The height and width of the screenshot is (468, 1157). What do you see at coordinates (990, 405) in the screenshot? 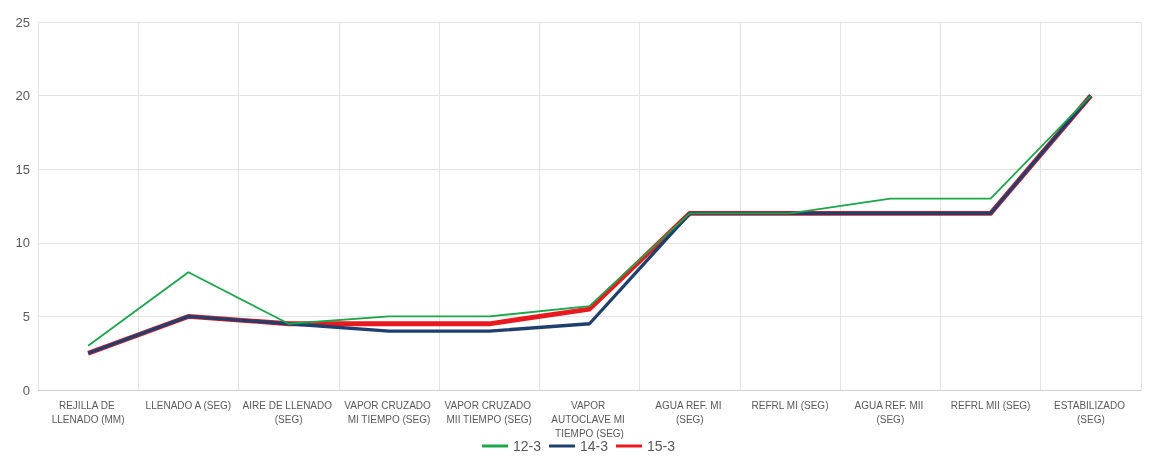
I see `x-tick-label: REFRL MII (SEG)` at bounding box center [990, 405].